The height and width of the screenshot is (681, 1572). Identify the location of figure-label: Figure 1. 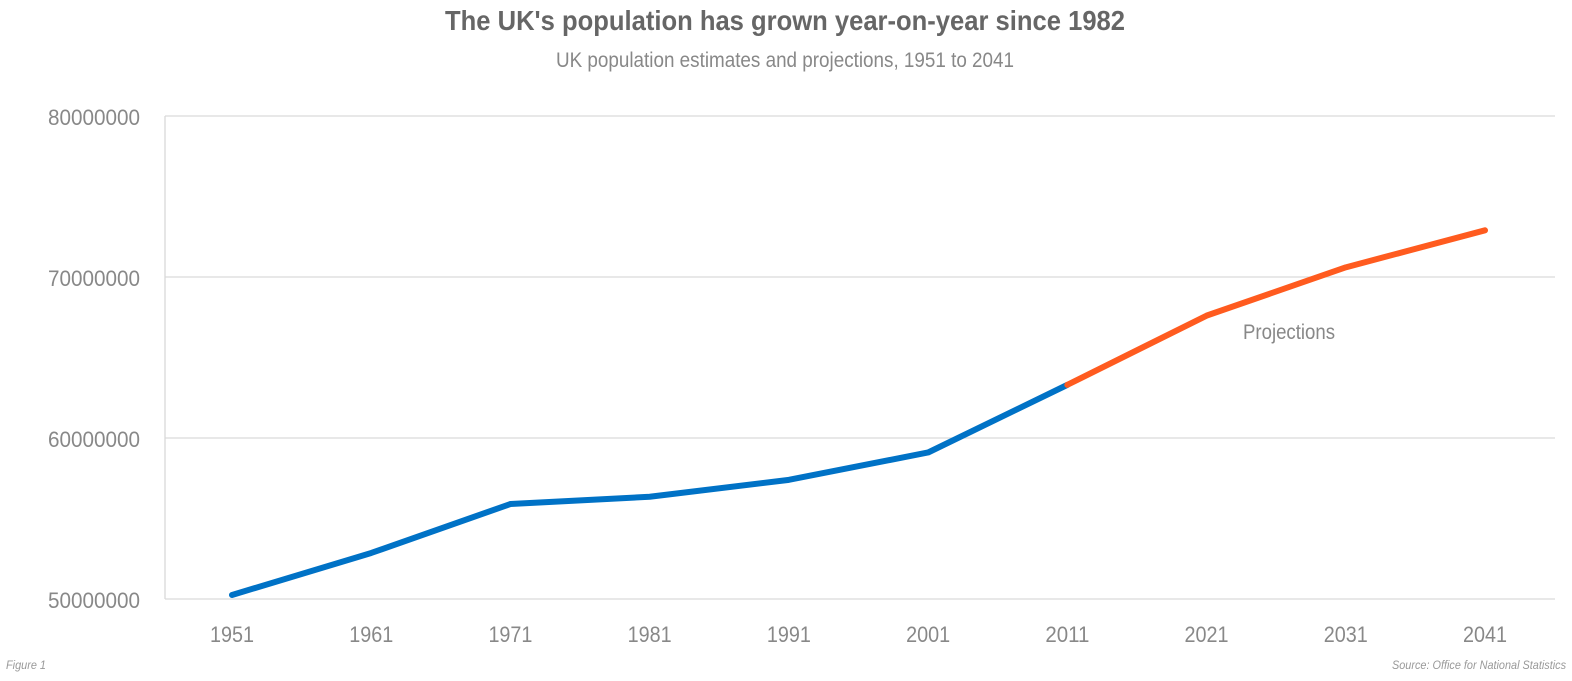
(26, 665).